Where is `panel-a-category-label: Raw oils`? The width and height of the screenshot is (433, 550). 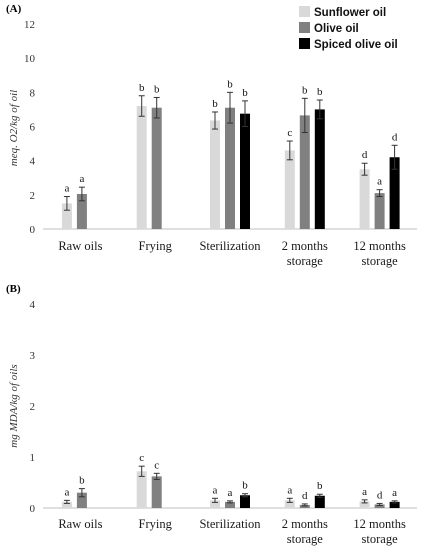
panel-a-category-label: Raw oils is located at coordinates (80, 246).